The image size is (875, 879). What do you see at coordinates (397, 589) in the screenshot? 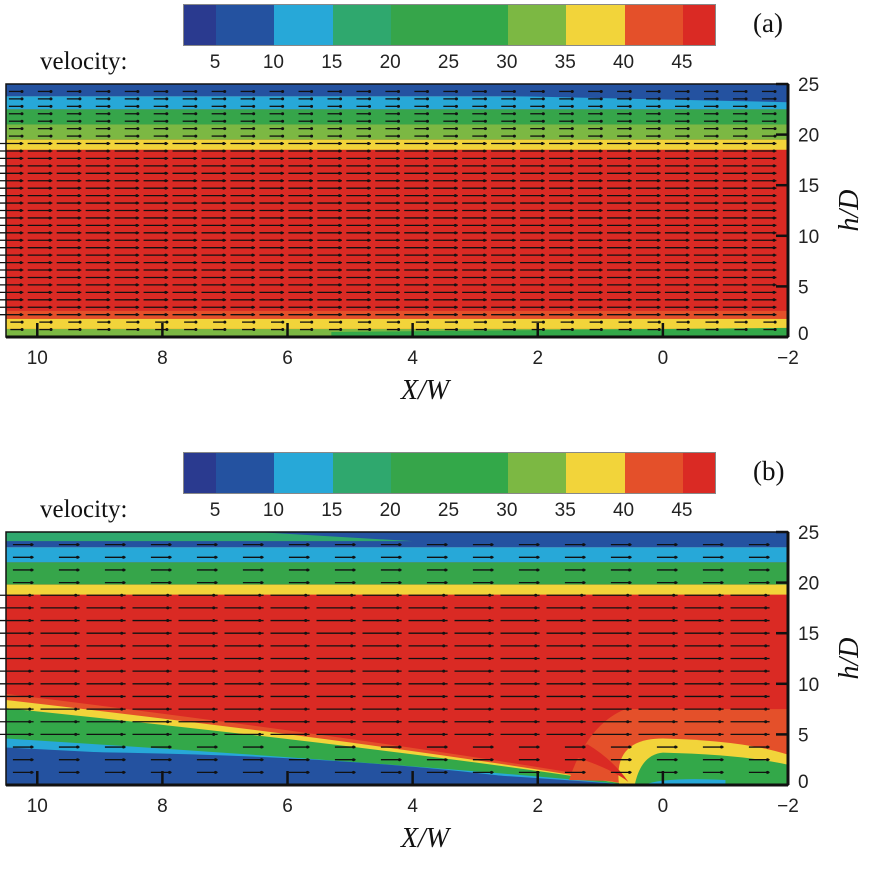
I see `velocity-band` at bounding box center [397, 589].